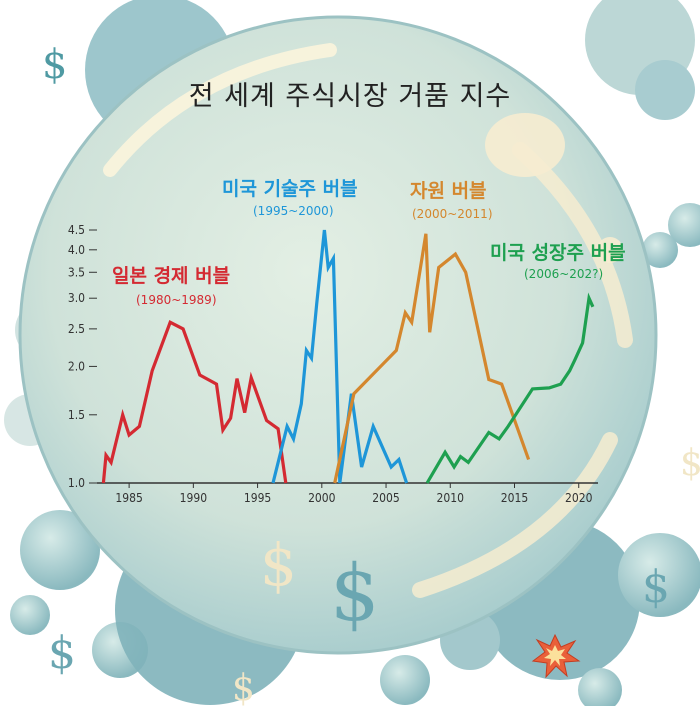  I want to click on y-tick-label: 2.0, so click(76, 366).